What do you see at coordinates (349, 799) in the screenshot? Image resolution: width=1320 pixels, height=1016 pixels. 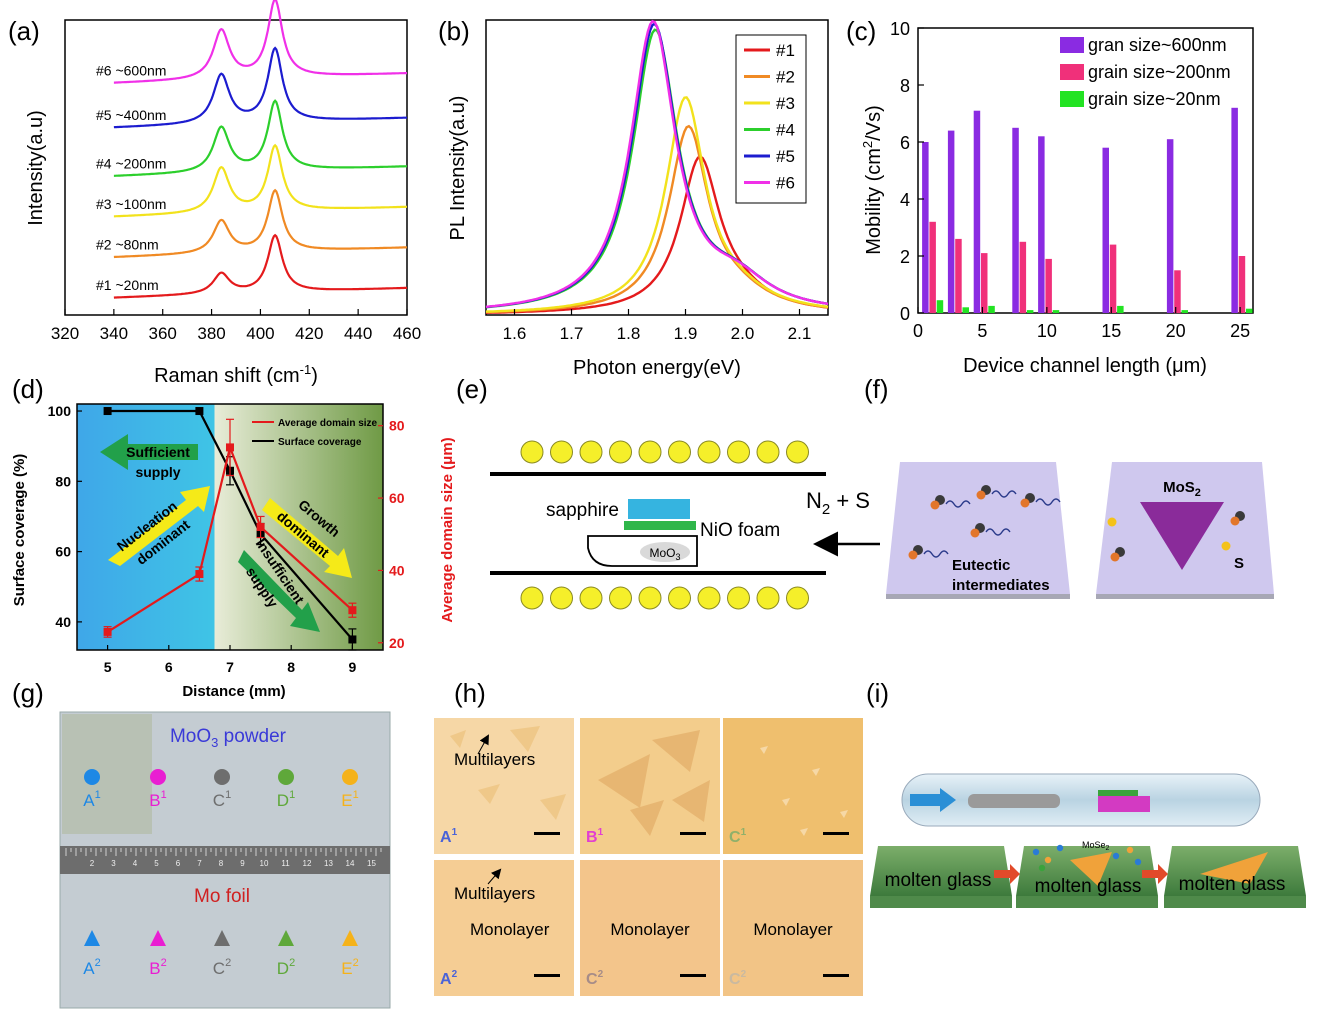 I see `sample-dot-label: E1` at bounding box center [349, 799].